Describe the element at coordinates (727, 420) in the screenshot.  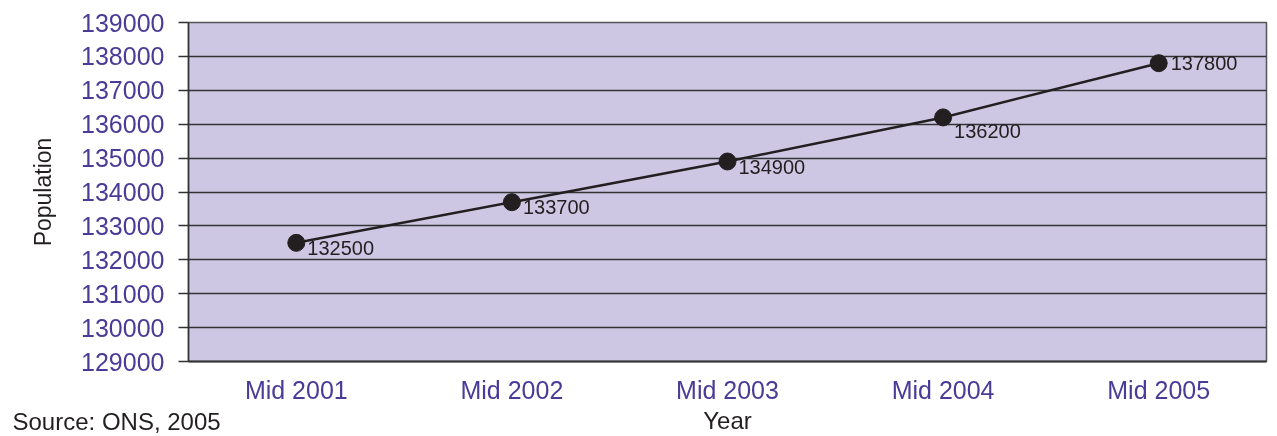
I see `x-axis-title: Year` at that location.